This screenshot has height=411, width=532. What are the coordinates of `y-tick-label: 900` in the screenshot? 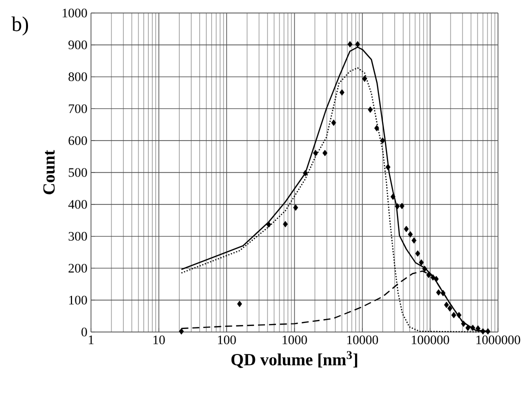 It's located at (77, 45).